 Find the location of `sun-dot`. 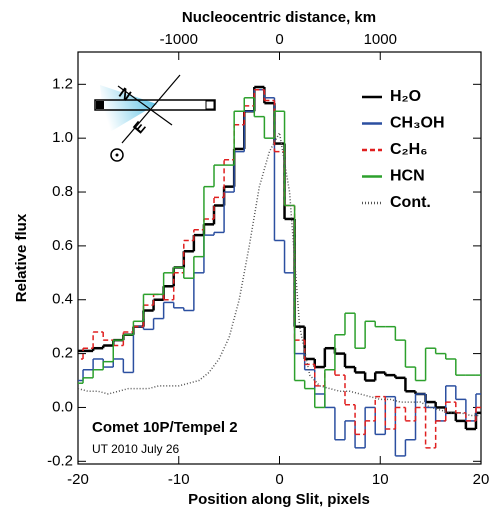

sun-dot is located at coordinates (117, 155).